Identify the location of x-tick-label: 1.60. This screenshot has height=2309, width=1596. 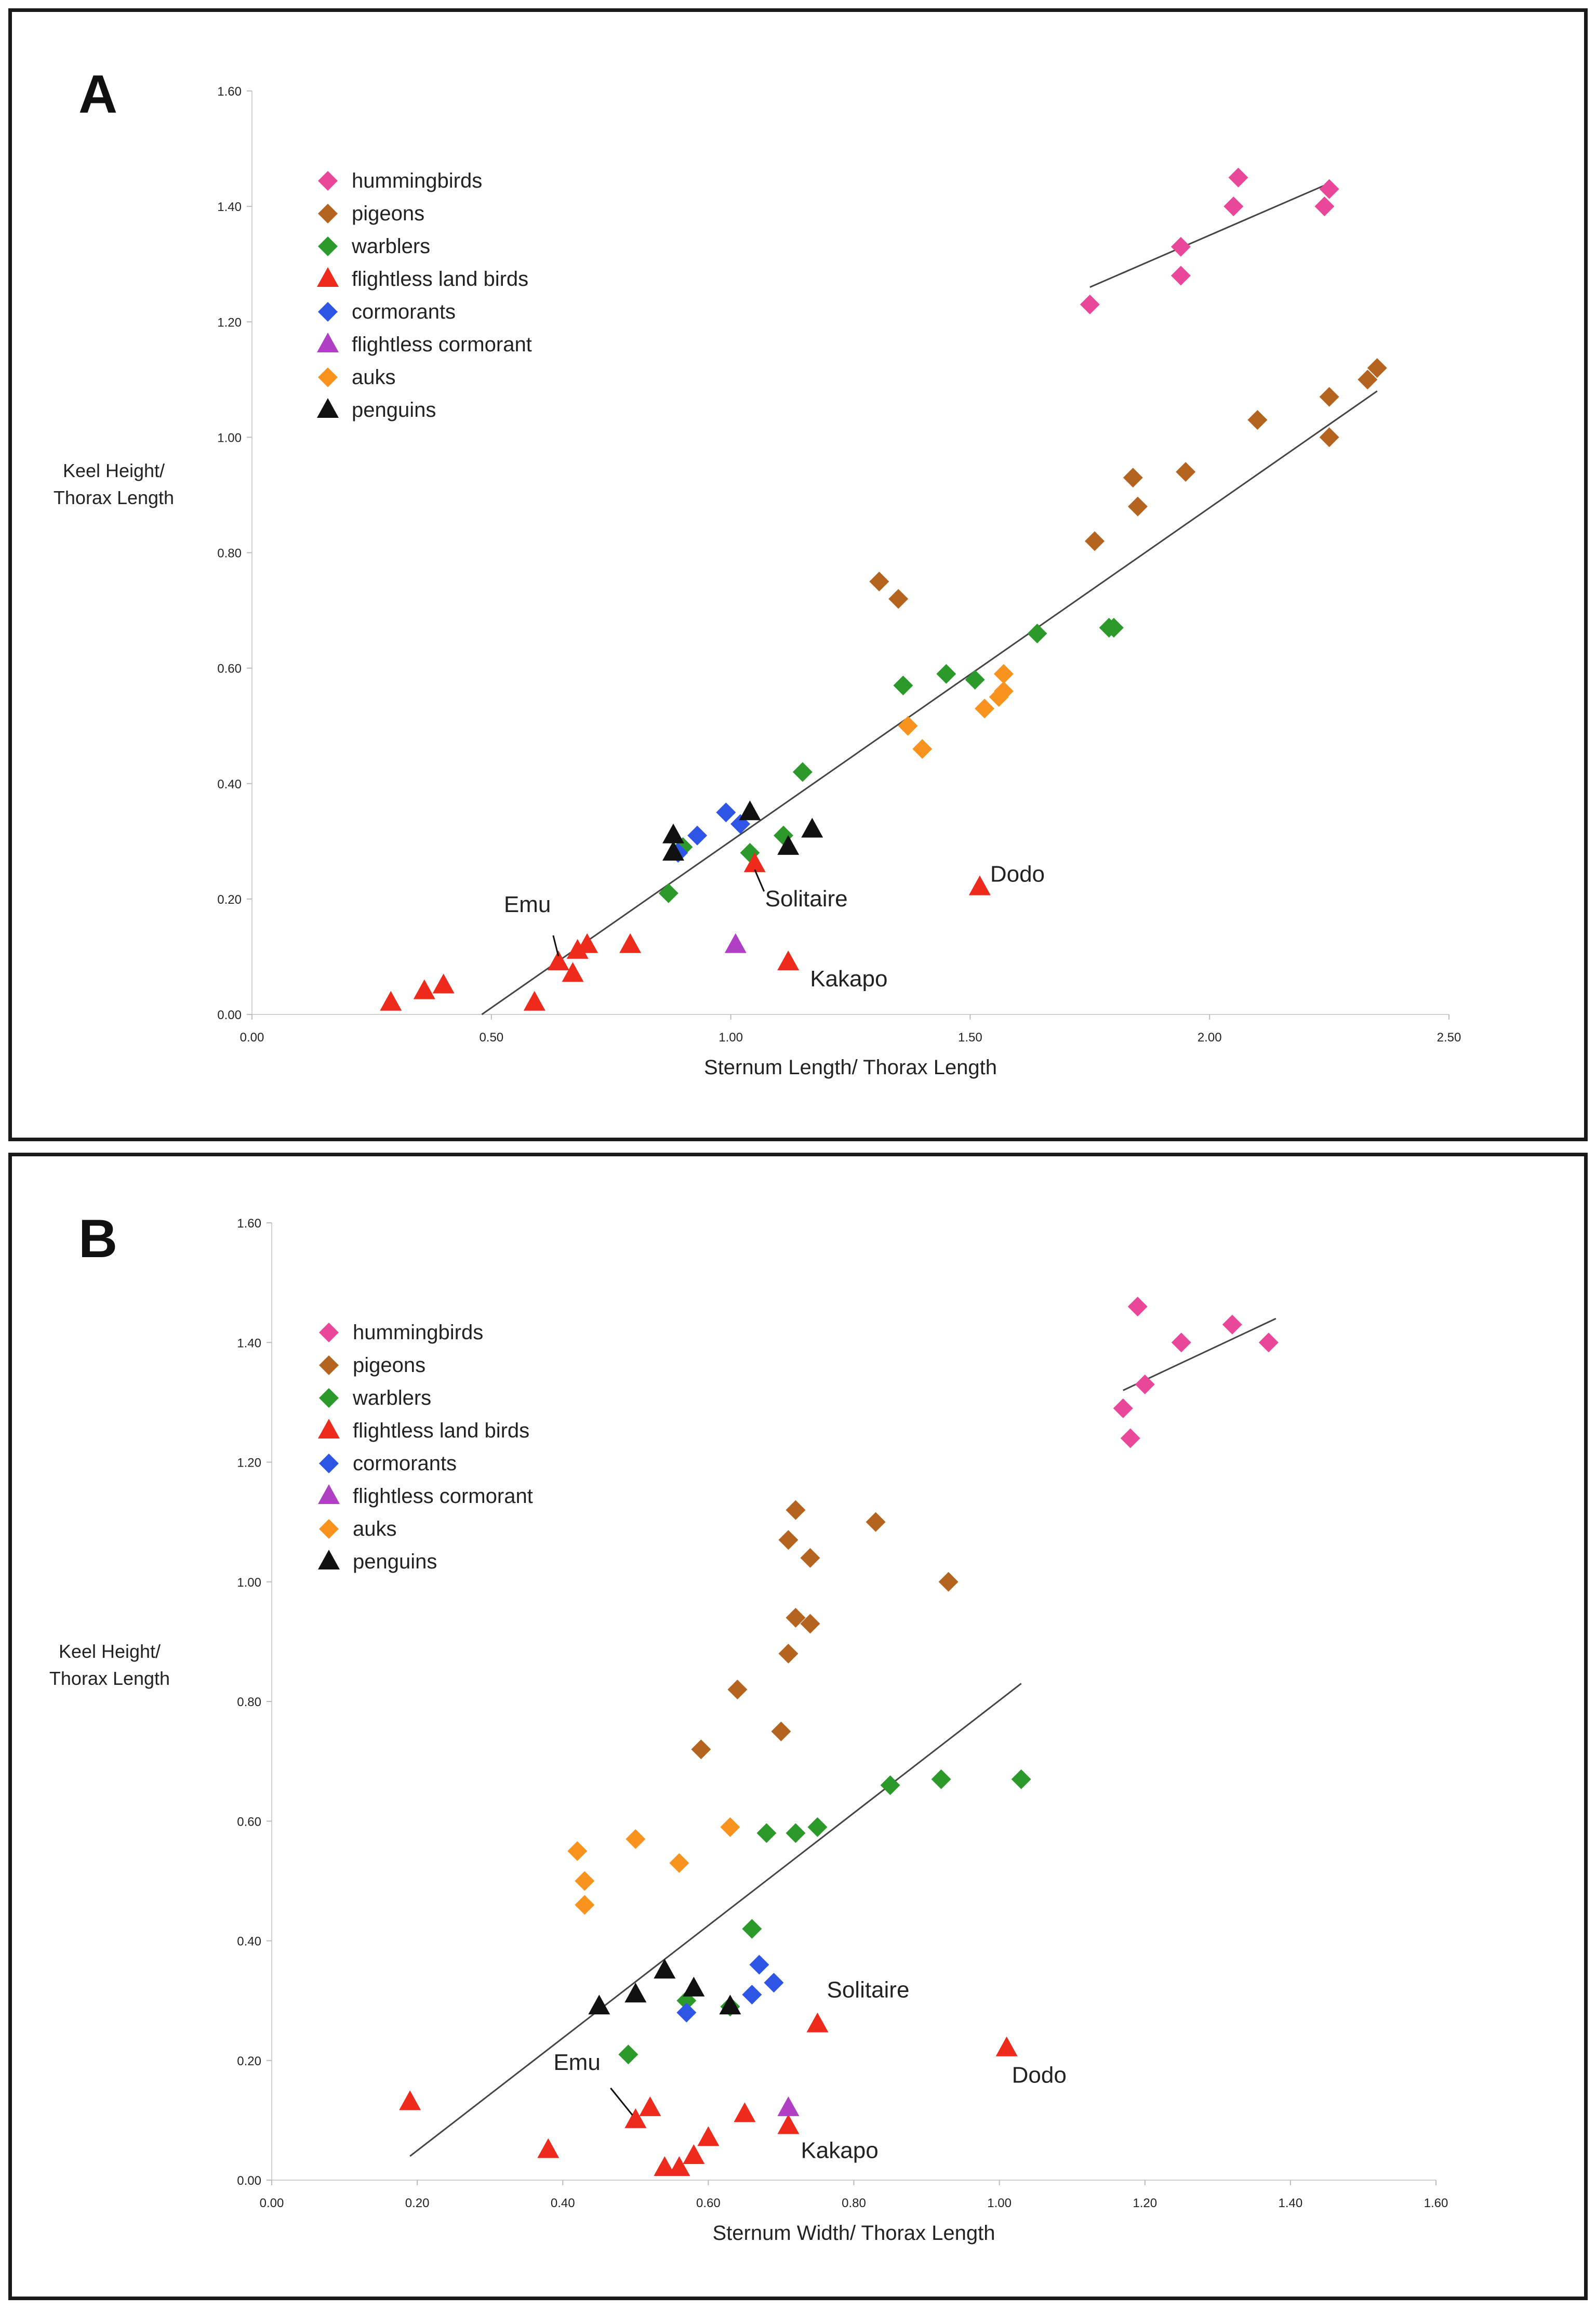
(1436, 2203).